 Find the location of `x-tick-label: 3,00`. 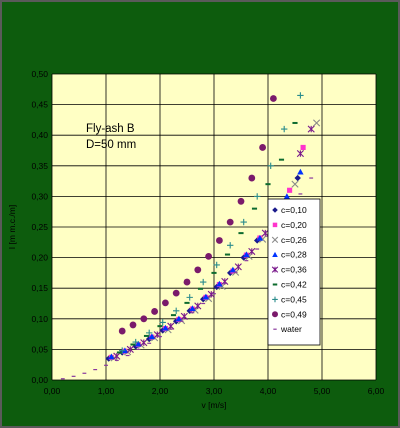

x-tick-label: 3,00 is located at coordinates (214, 391).